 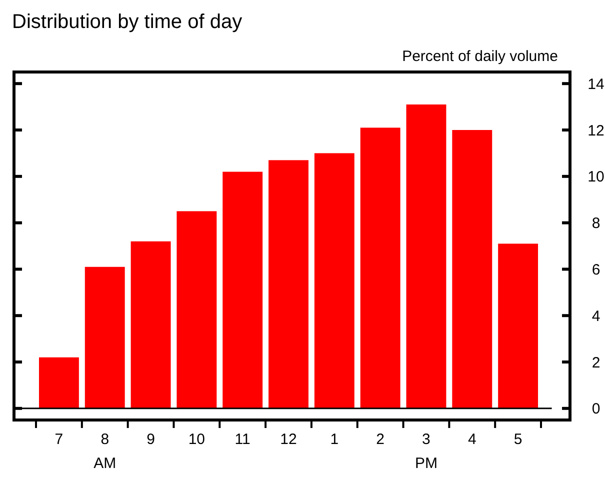 I want to click on x-tick-label: 4, so click(x=472, y=439).